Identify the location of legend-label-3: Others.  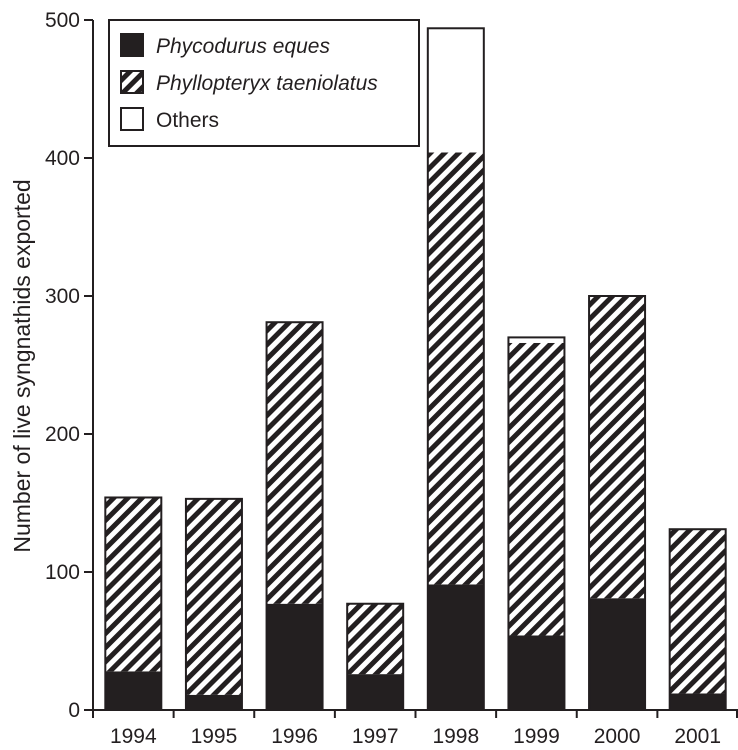
(187, 120).